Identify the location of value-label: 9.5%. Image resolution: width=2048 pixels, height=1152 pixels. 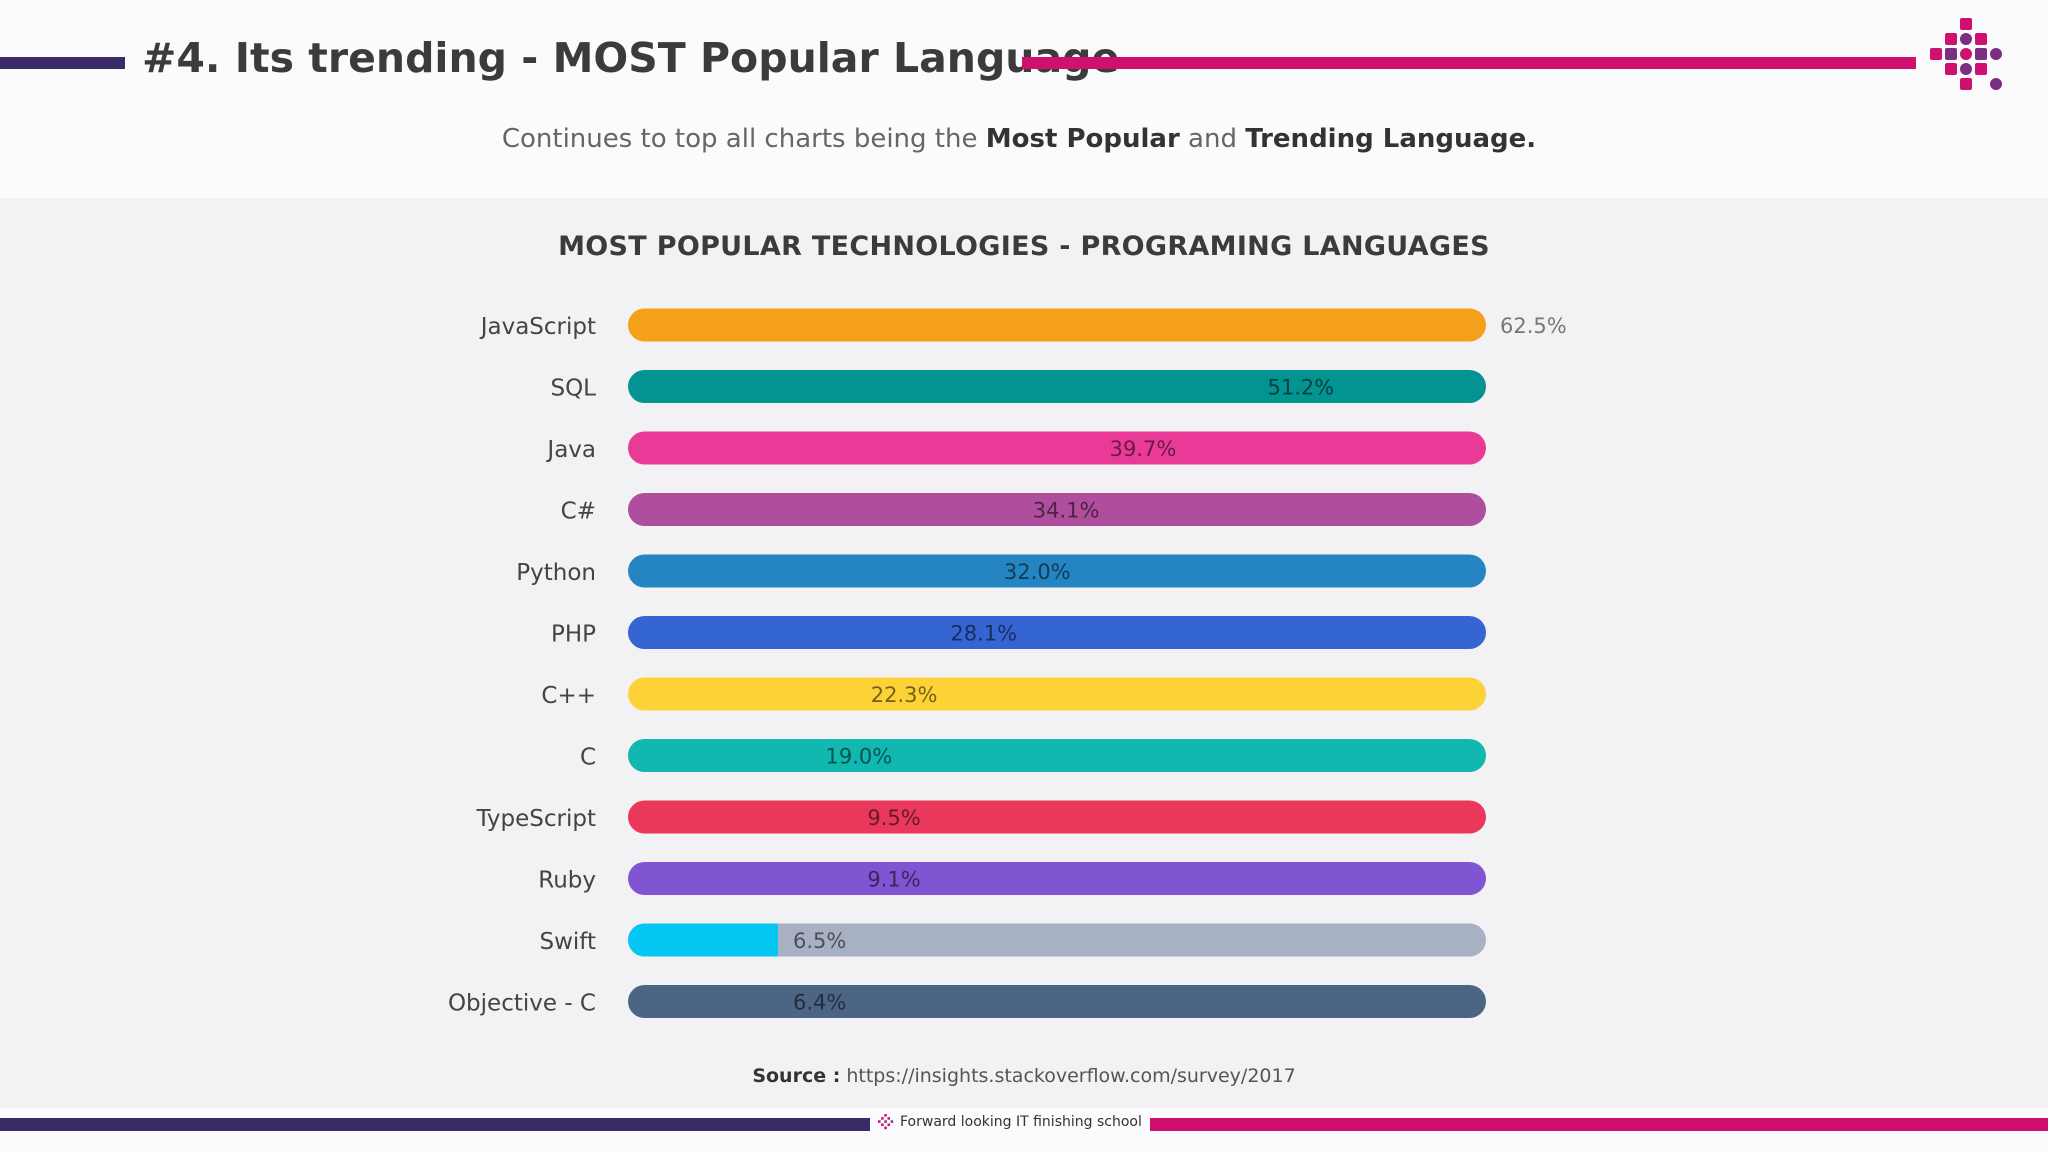
(893, 818).